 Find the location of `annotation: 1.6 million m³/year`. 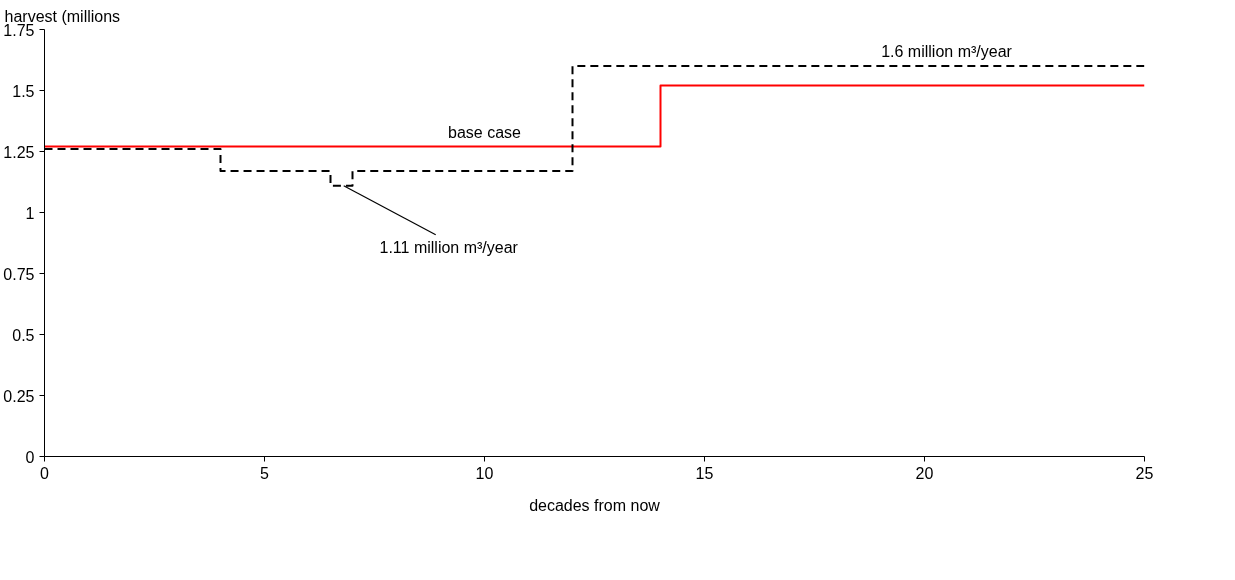

annotation: 1.6 million m³/year is located at coordinates (947, 52).